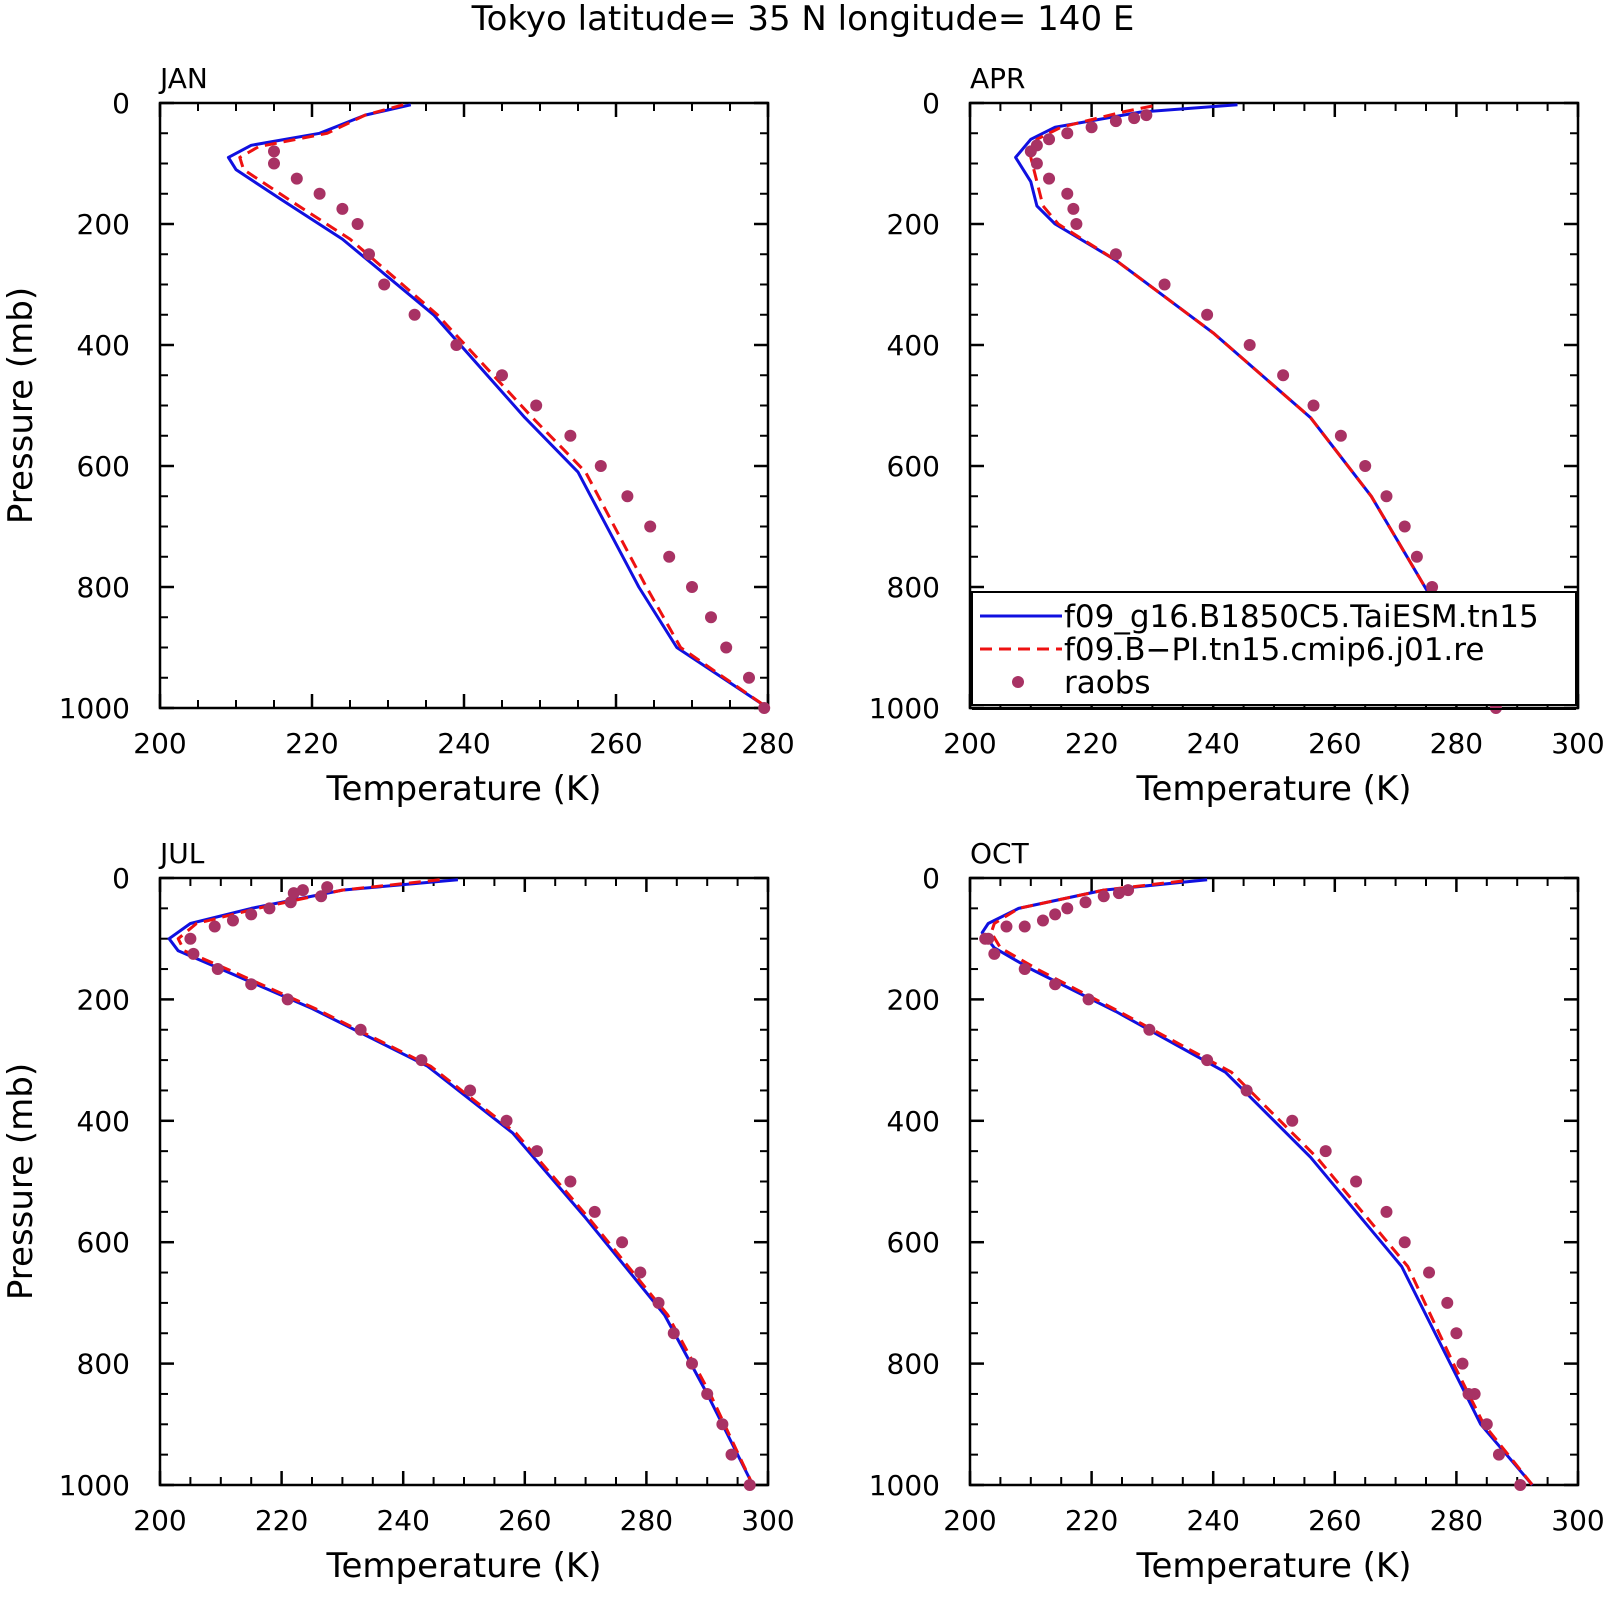  I want to click on legend-label: f09.B−PI.tn15.cmip6.j01.re, so click(1274, 650).